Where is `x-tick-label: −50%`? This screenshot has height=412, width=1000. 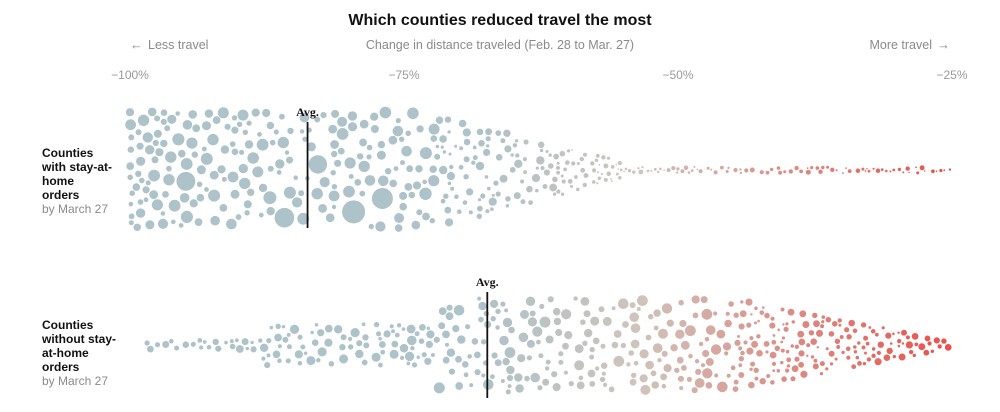
x-tick-label: −50% is located at coordinates (677, 75).